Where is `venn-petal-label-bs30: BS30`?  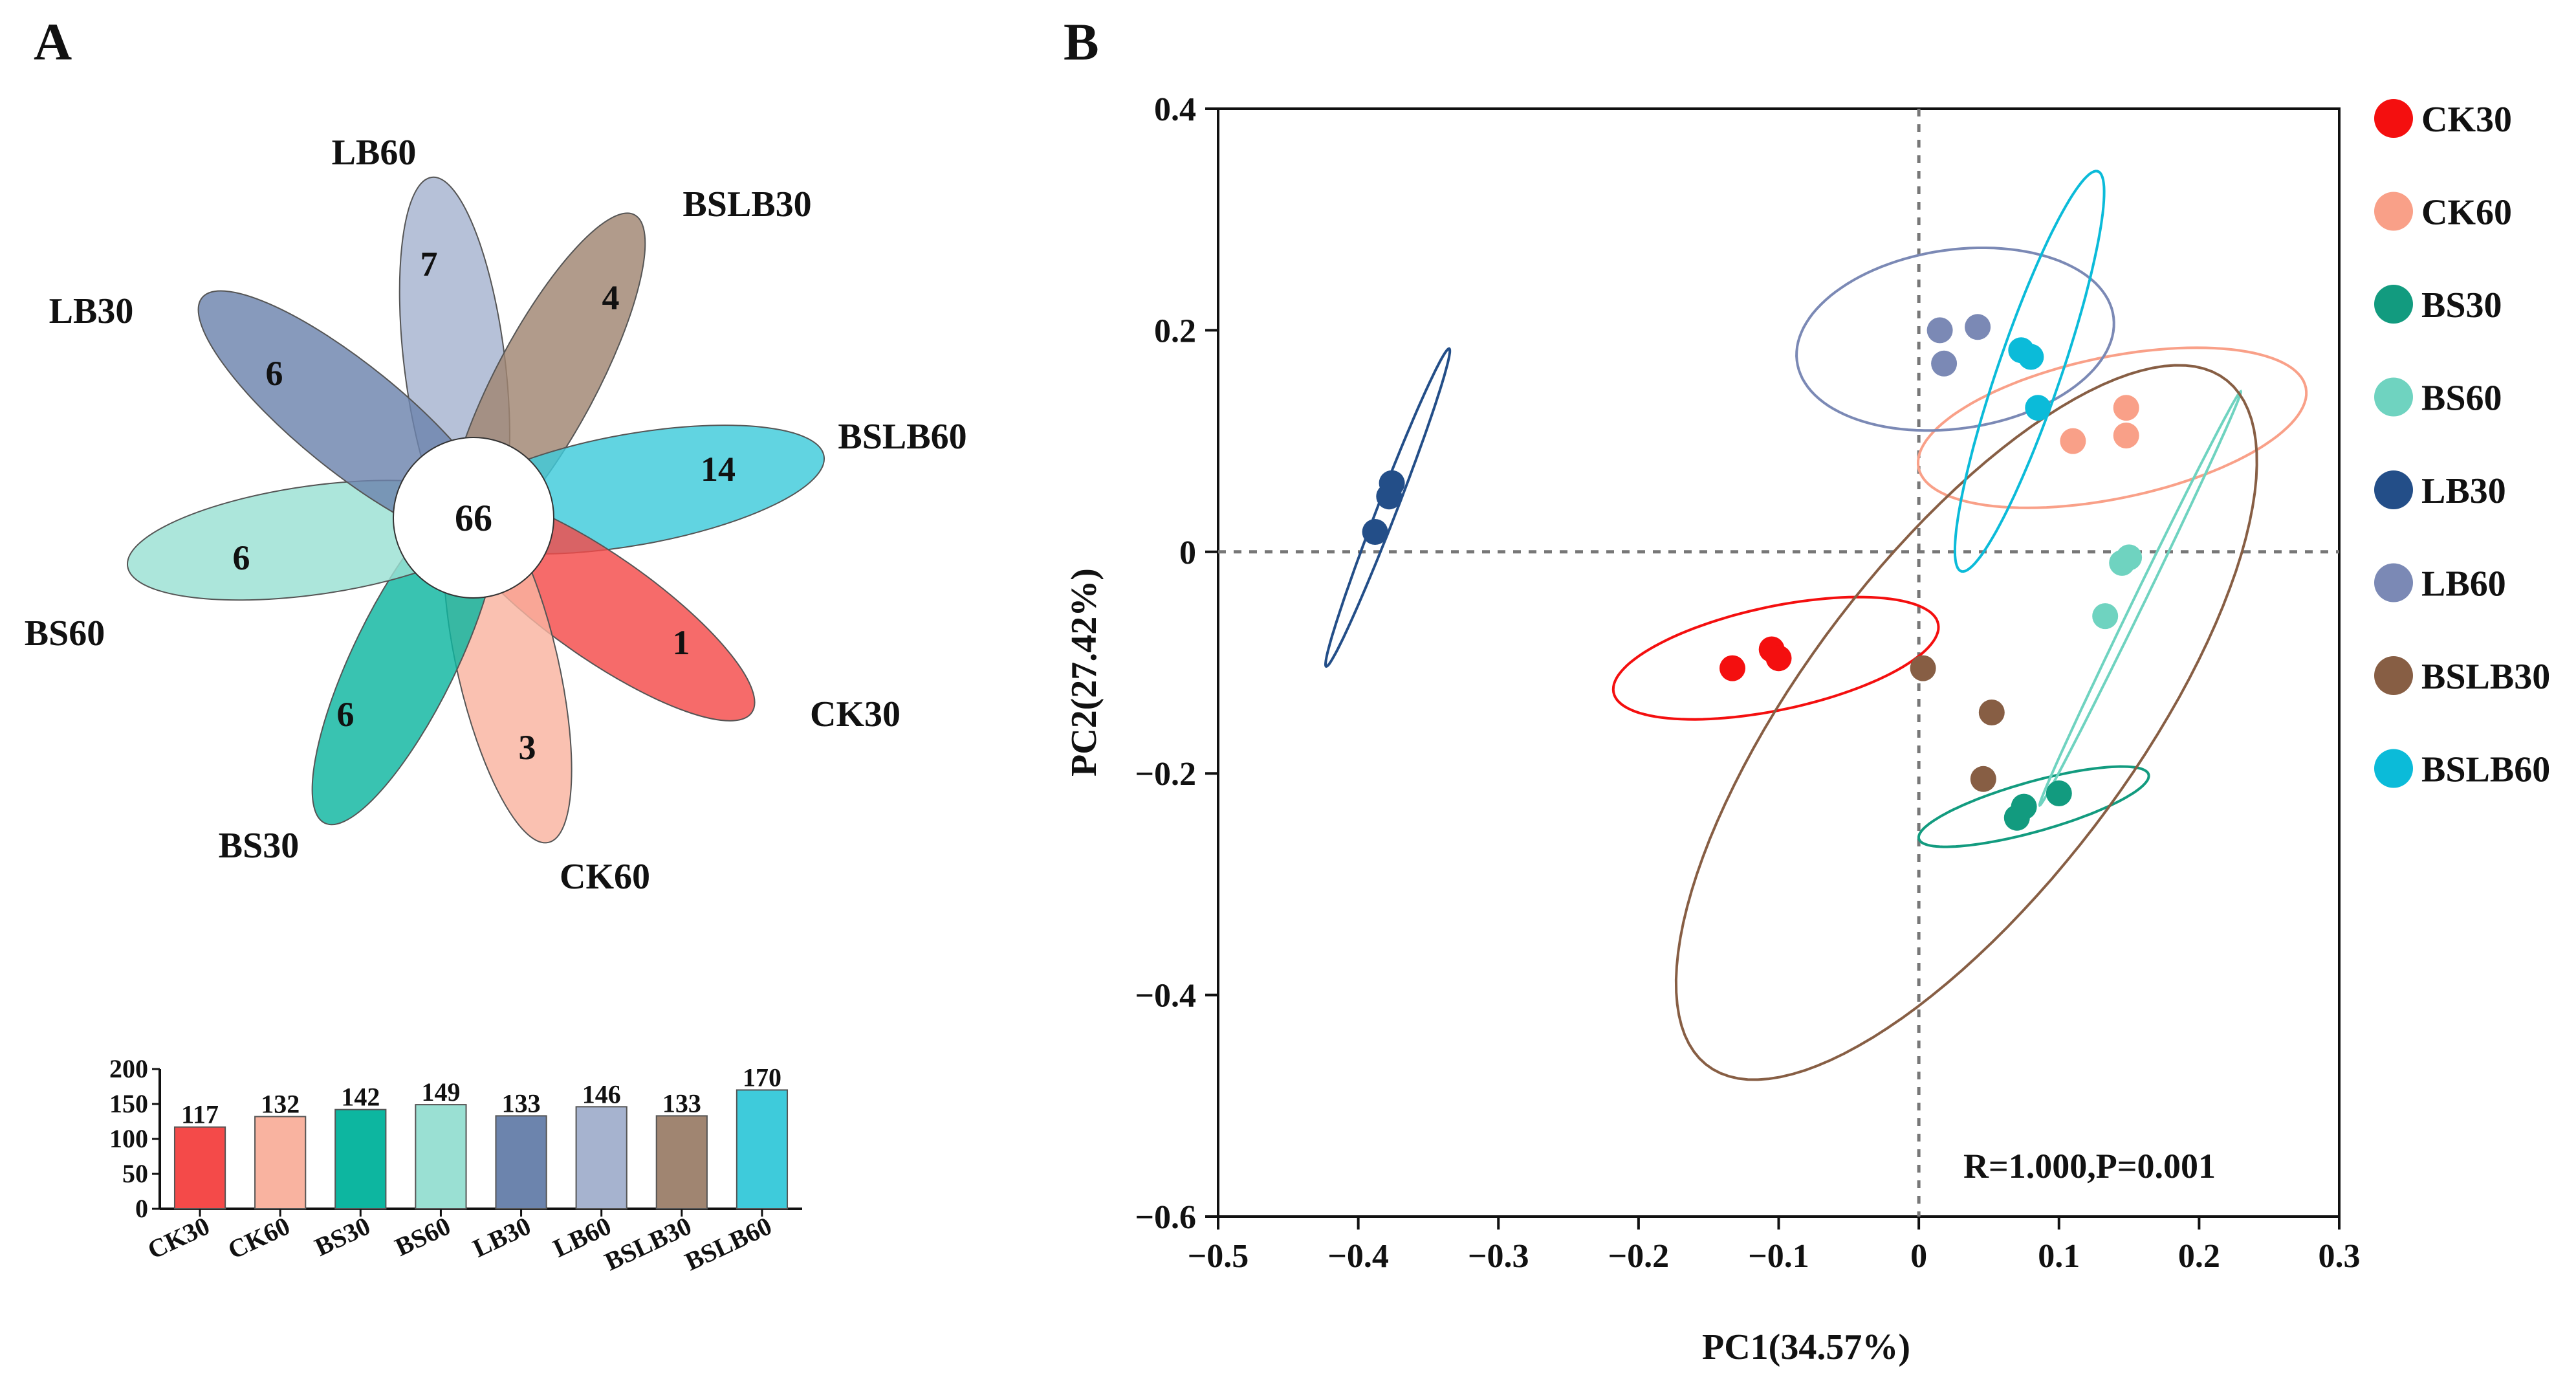 venn-petal-label-bs30: BS30 is located at coordinates (259, 846).